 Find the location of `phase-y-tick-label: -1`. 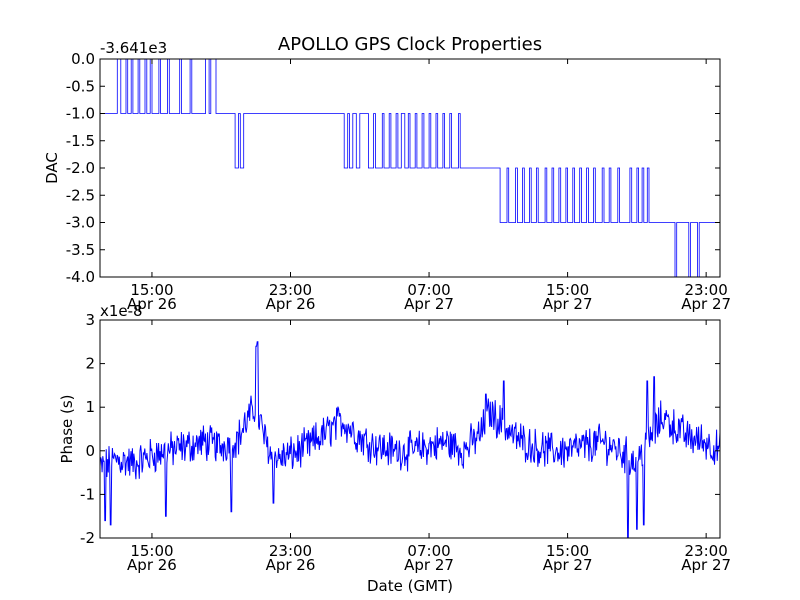

phase-y-tick-label: -1 is located at coordinates (87, 494).